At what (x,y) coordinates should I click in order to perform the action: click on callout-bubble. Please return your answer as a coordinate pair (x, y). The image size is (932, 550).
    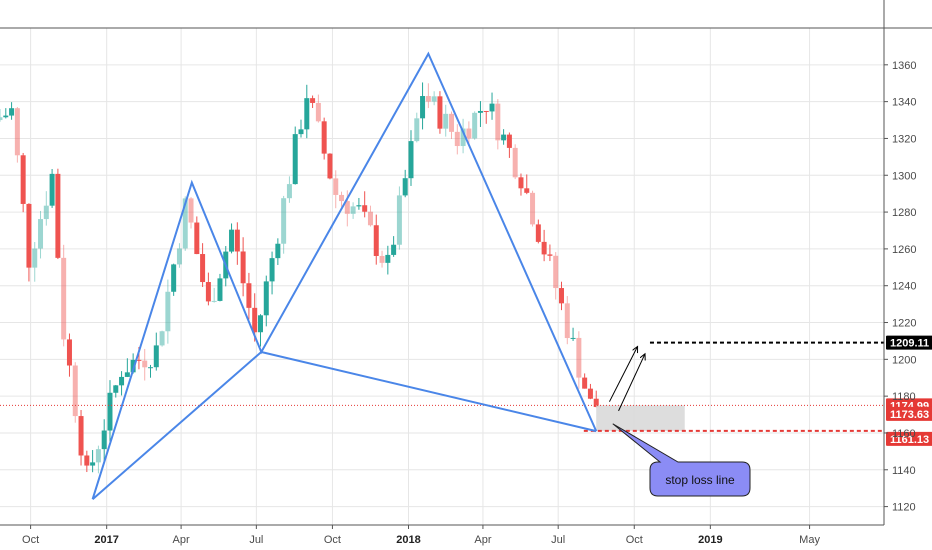
    Looking at the image, I should click on (681, 460).